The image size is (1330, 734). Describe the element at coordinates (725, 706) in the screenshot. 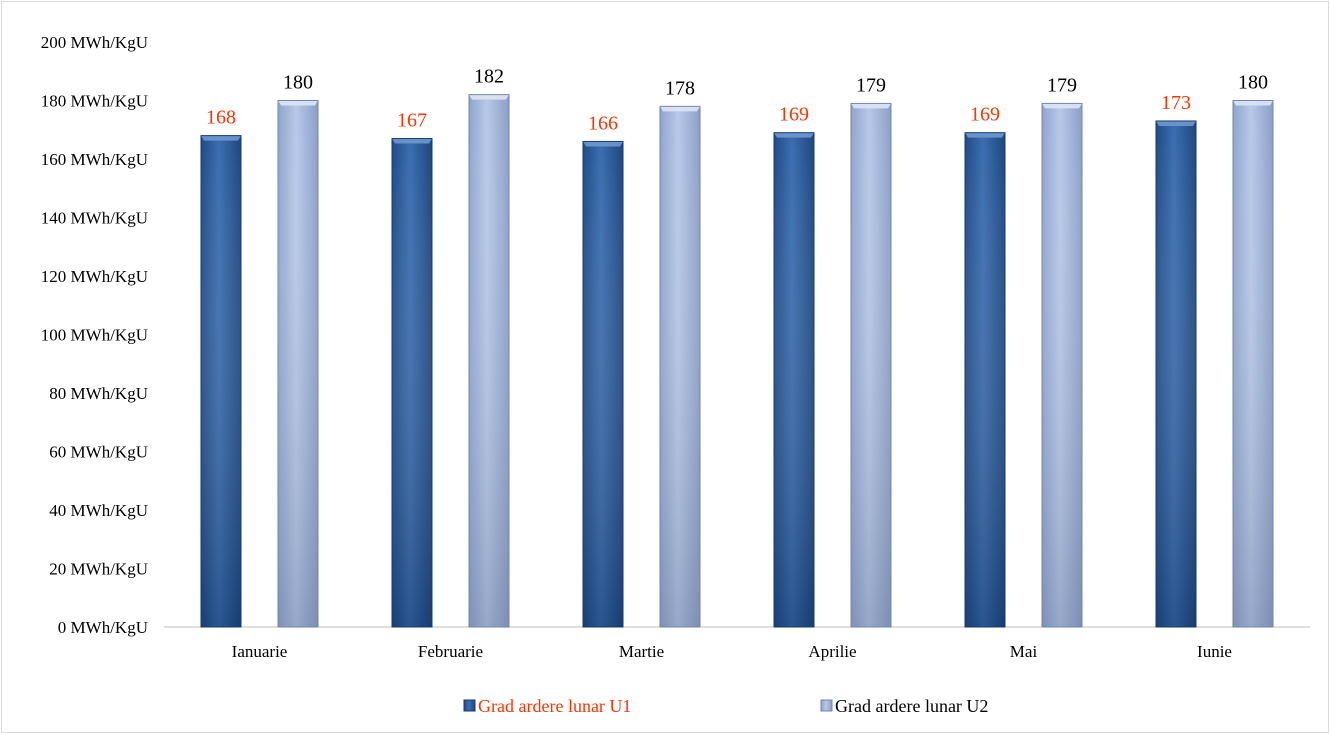

I see `legend: Grad ardere lunar U1 Grad ardere lunar U2` at that location.